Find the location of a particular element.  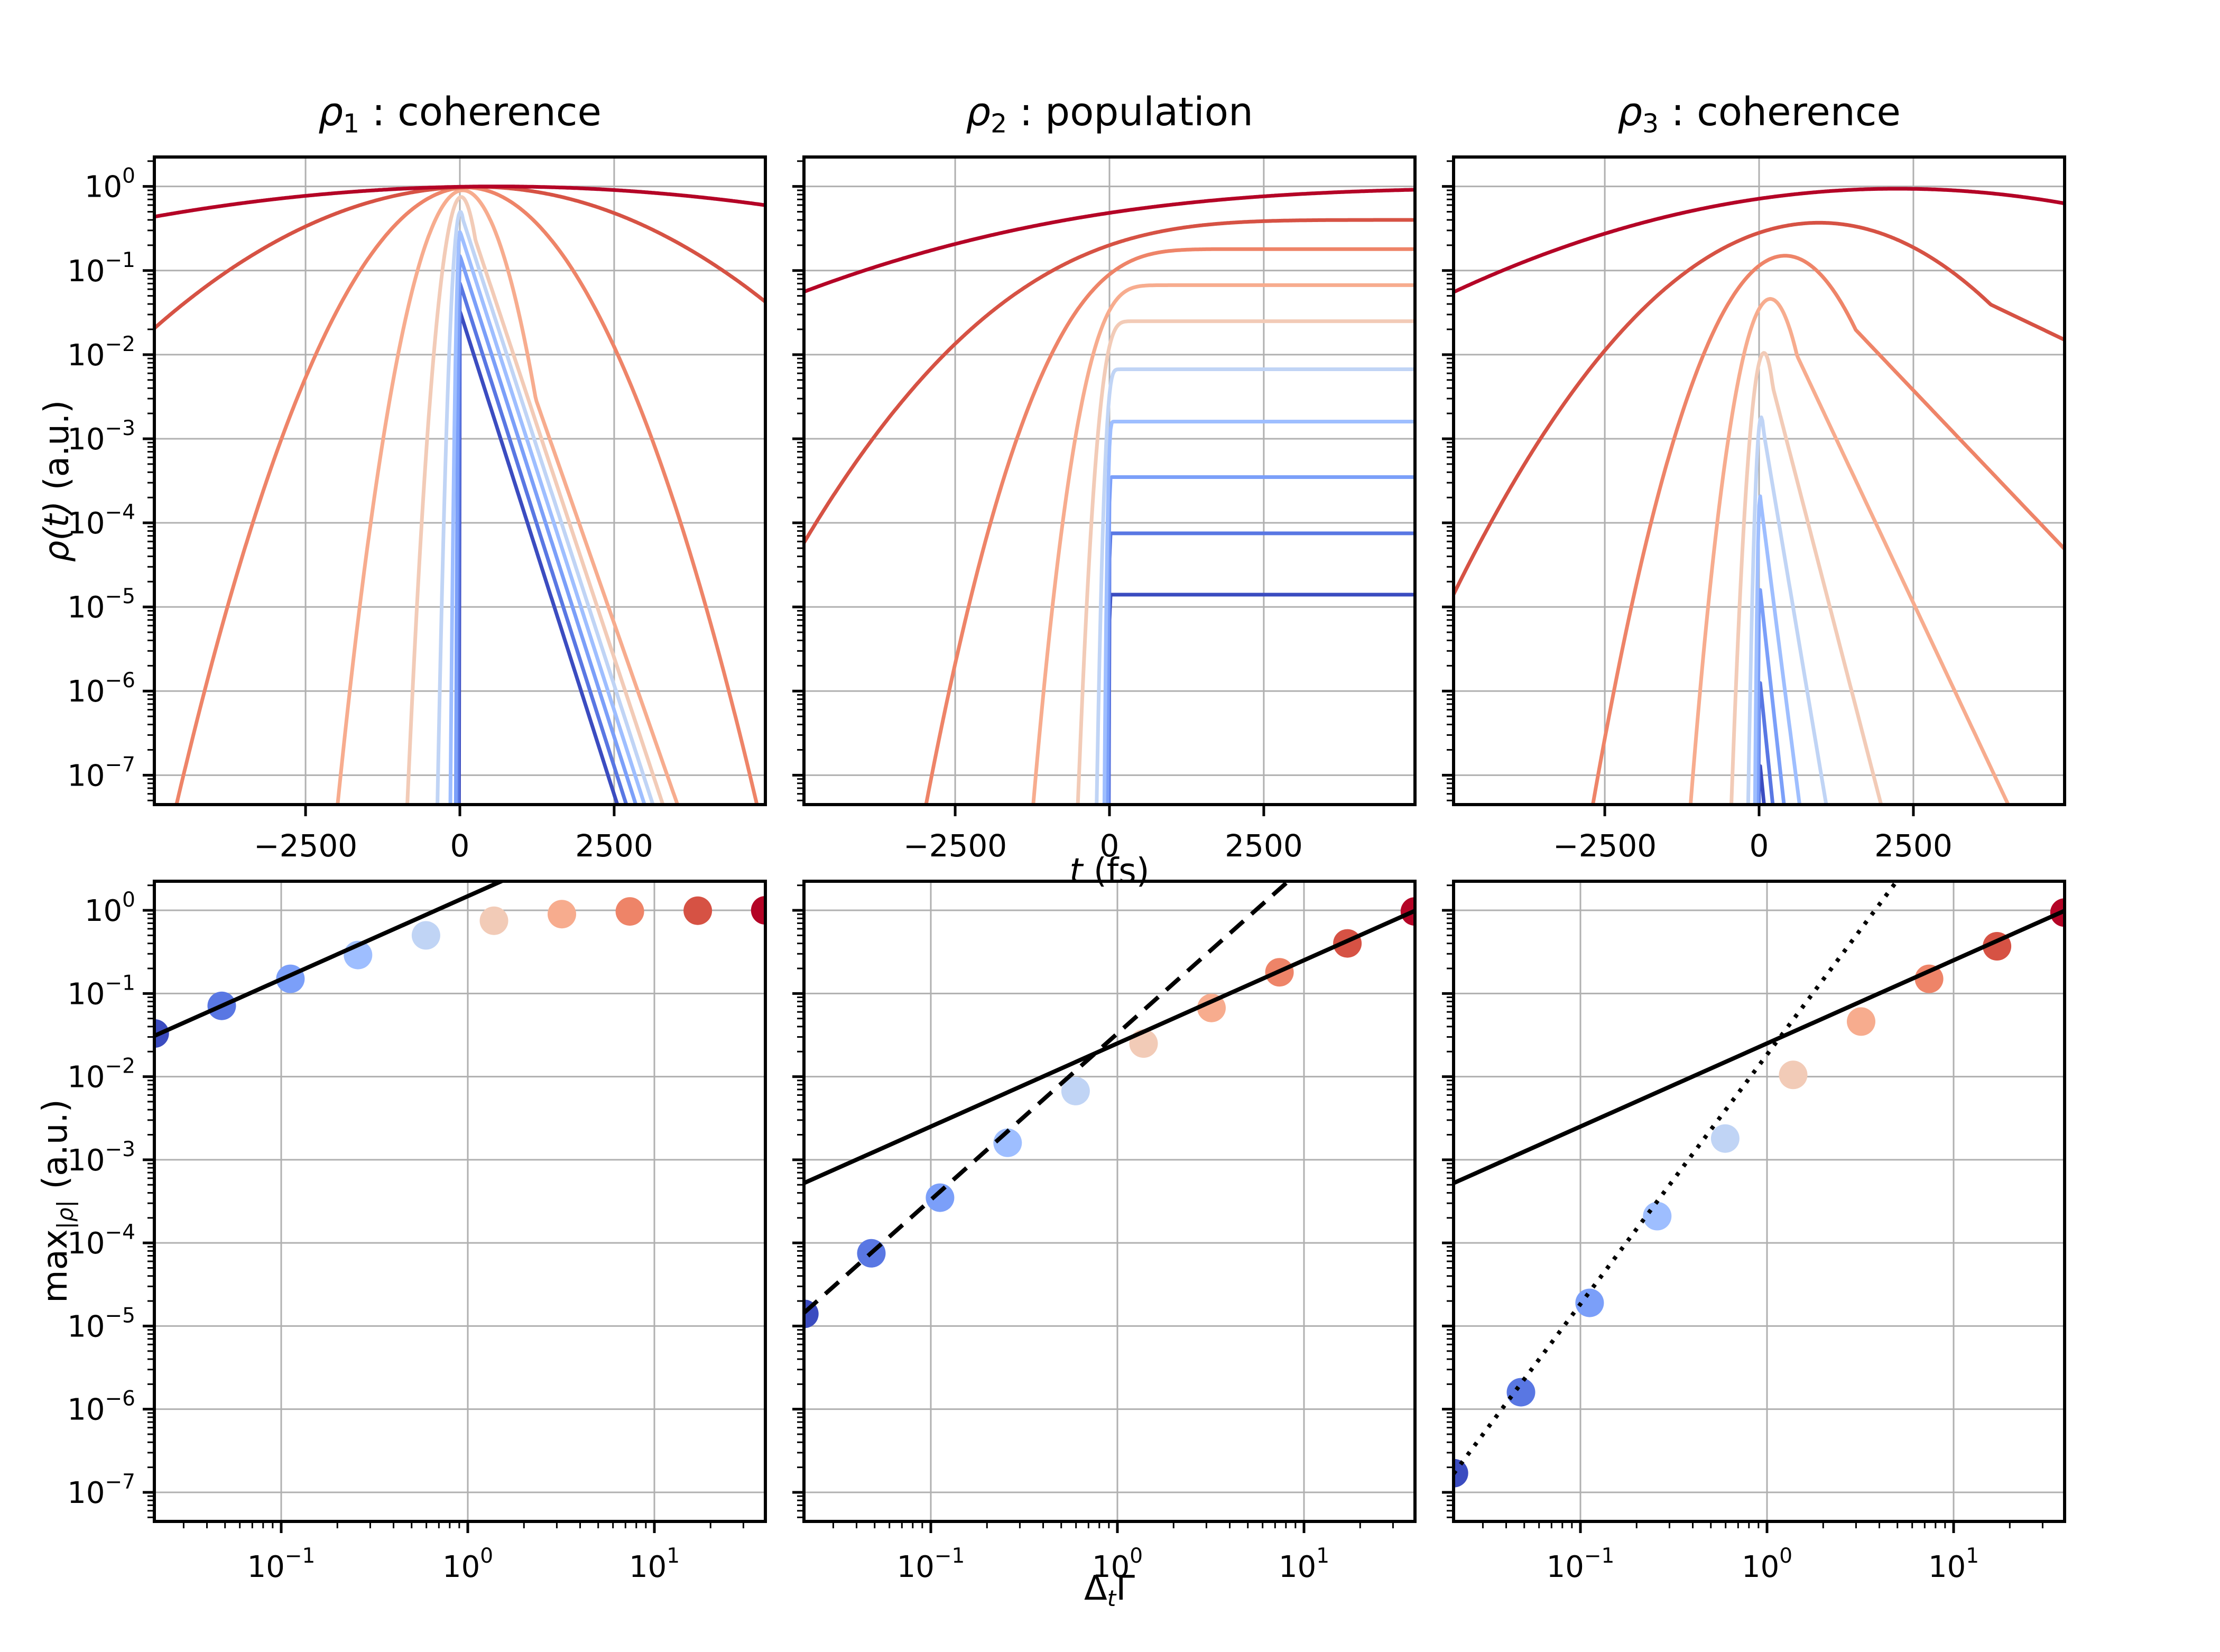

y-tick-label-10e-4: 10⁻⁴ is located at coordinates (101, 521).